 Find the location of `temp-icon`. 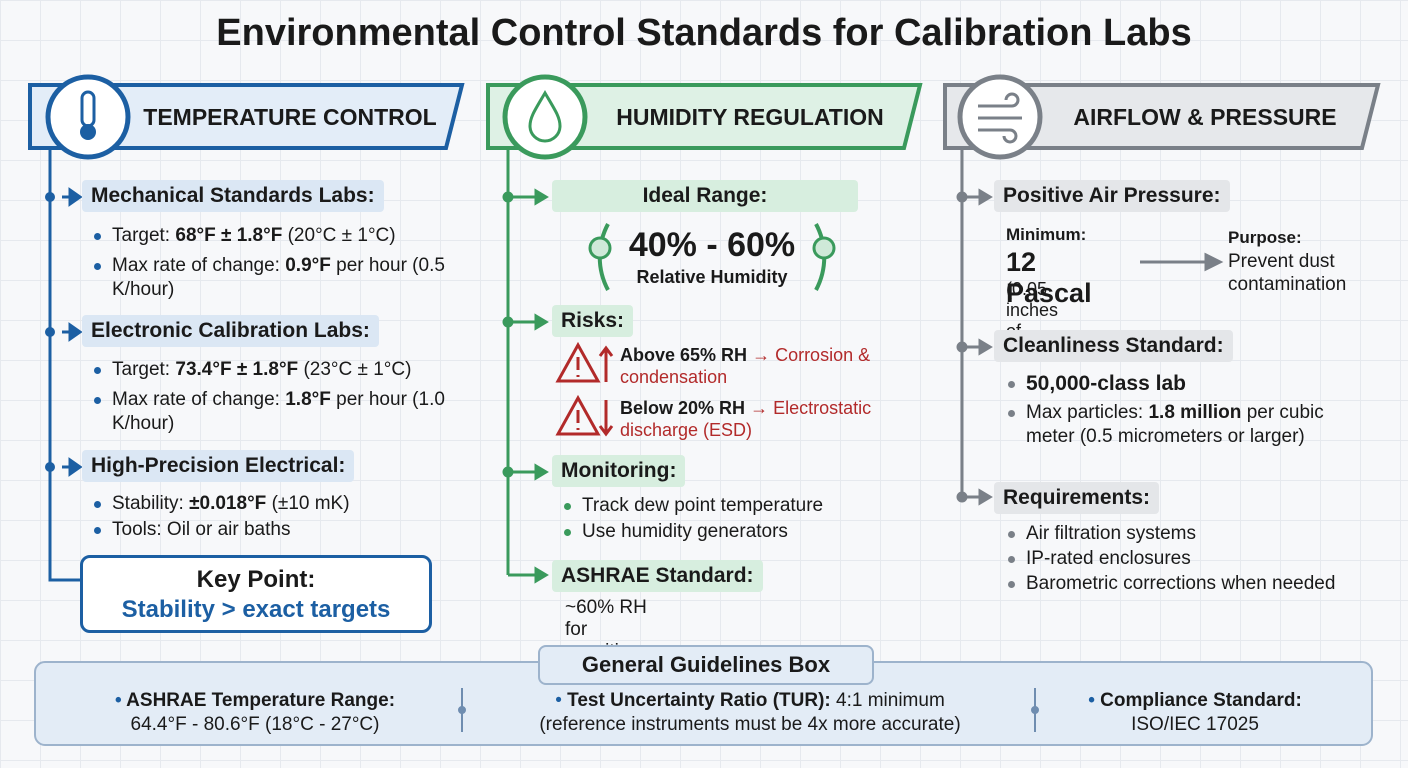

temp-icon is located at coordinates (88, 117).